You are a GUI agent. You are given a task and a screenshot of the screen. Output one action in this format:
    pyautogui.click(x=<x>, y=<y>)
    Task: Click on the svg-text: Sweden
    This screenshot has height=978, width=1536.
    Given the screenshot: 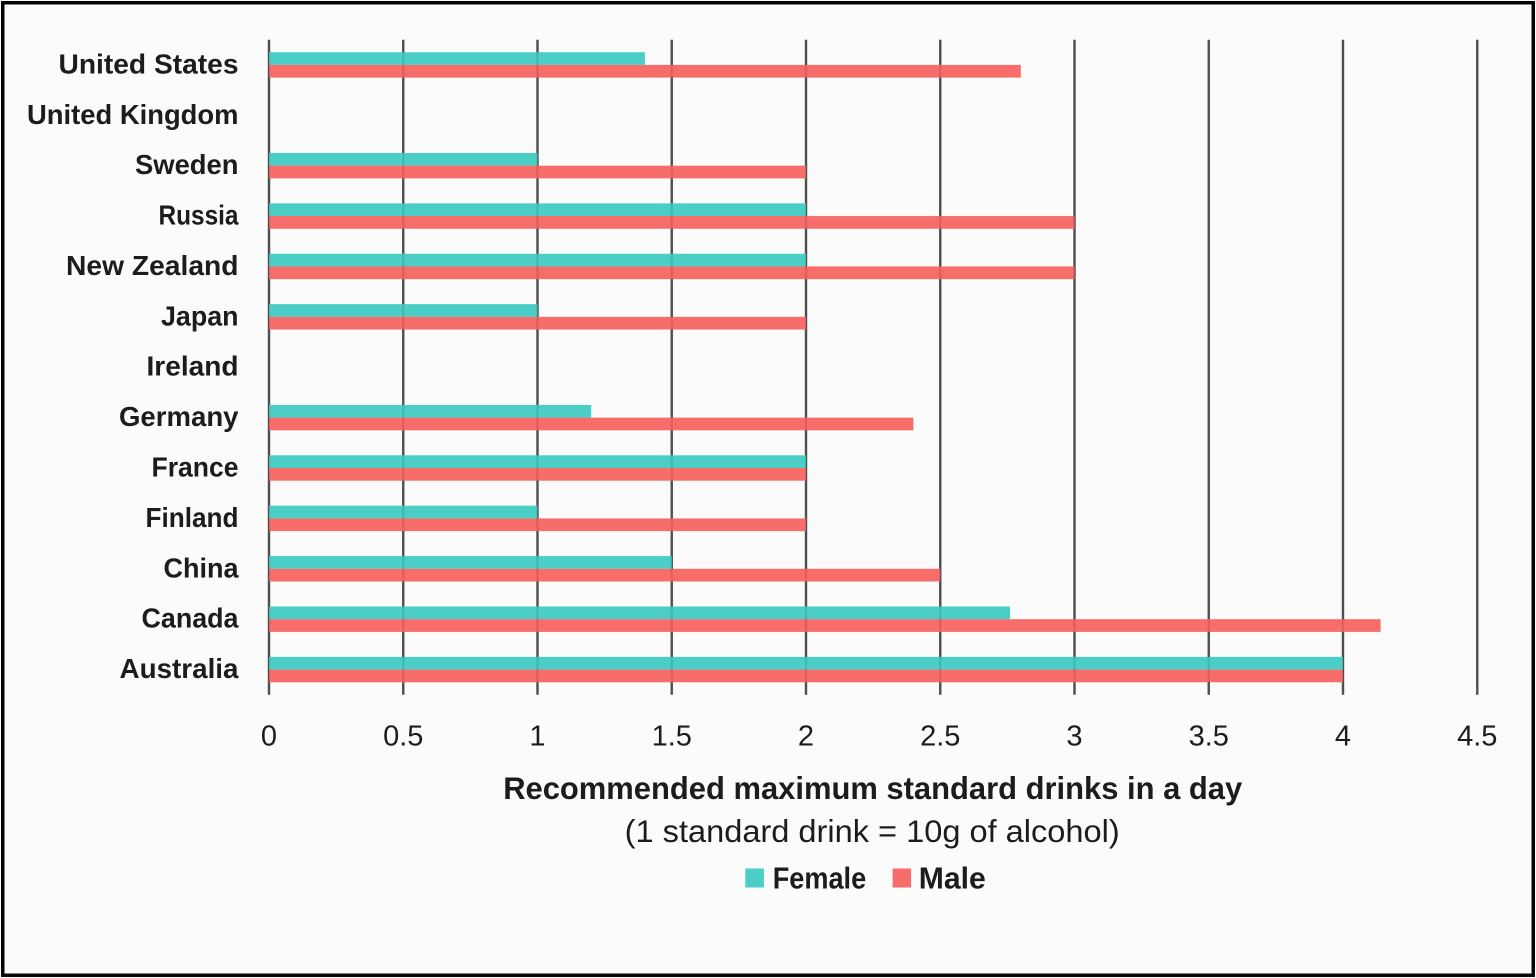 What is the action you would take?
    pyautogui.click(x=187, y=164)
    